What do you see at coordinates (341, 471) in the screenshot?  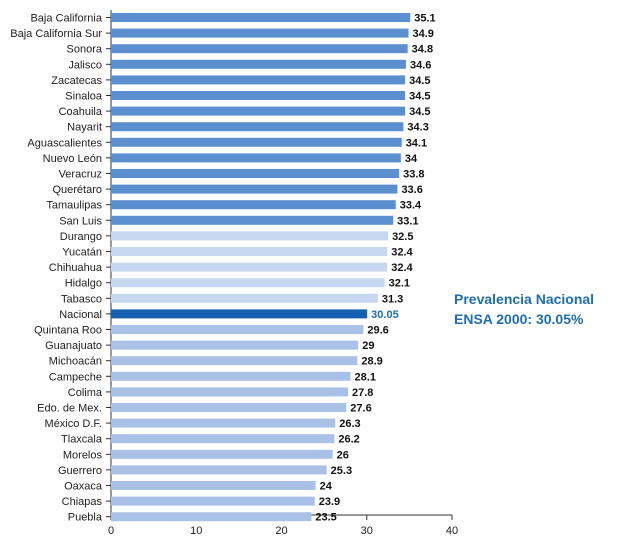 I see `value-label: 25.3` at bounding box center [341, 471].